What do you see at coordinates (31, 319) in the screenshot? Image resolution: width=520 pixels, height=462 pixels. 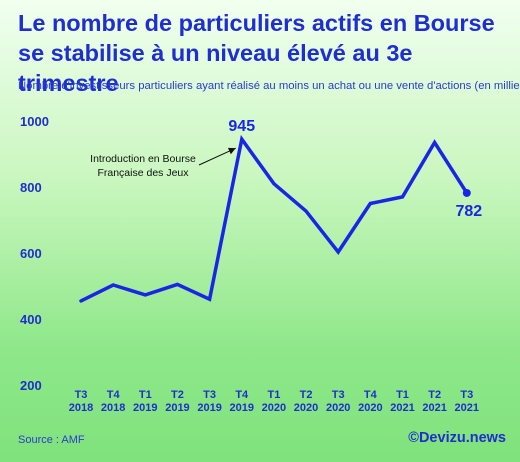 I see `y-tick-label: 400` at bounding box center [31, 319].